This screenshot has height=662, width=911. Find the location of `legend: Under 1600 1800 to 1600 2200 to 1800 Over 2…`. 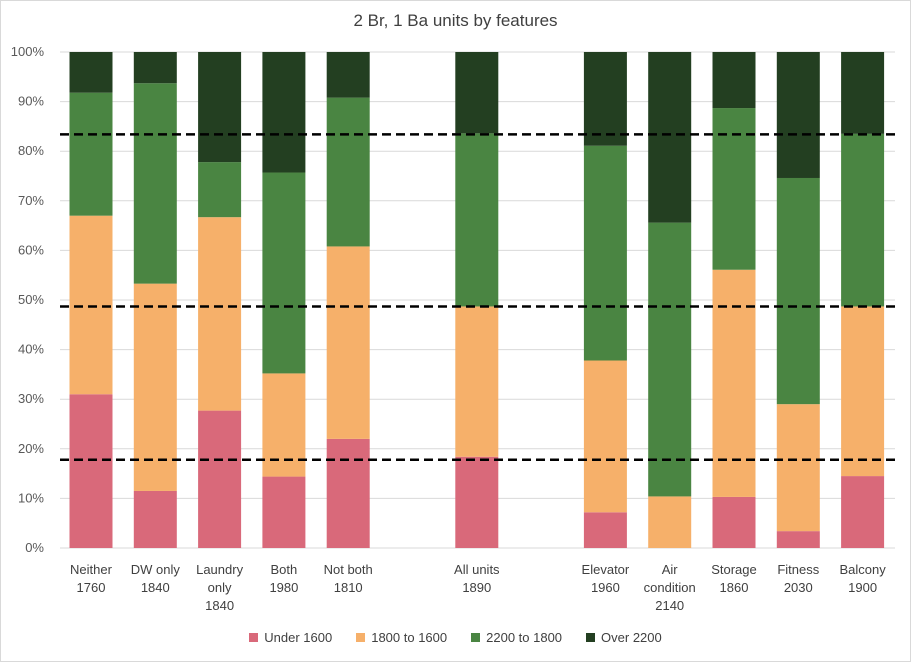

legend: Under 1600 1800 to 1600 2200 to 1800 Over 2… is located at coordinates (455, 637).